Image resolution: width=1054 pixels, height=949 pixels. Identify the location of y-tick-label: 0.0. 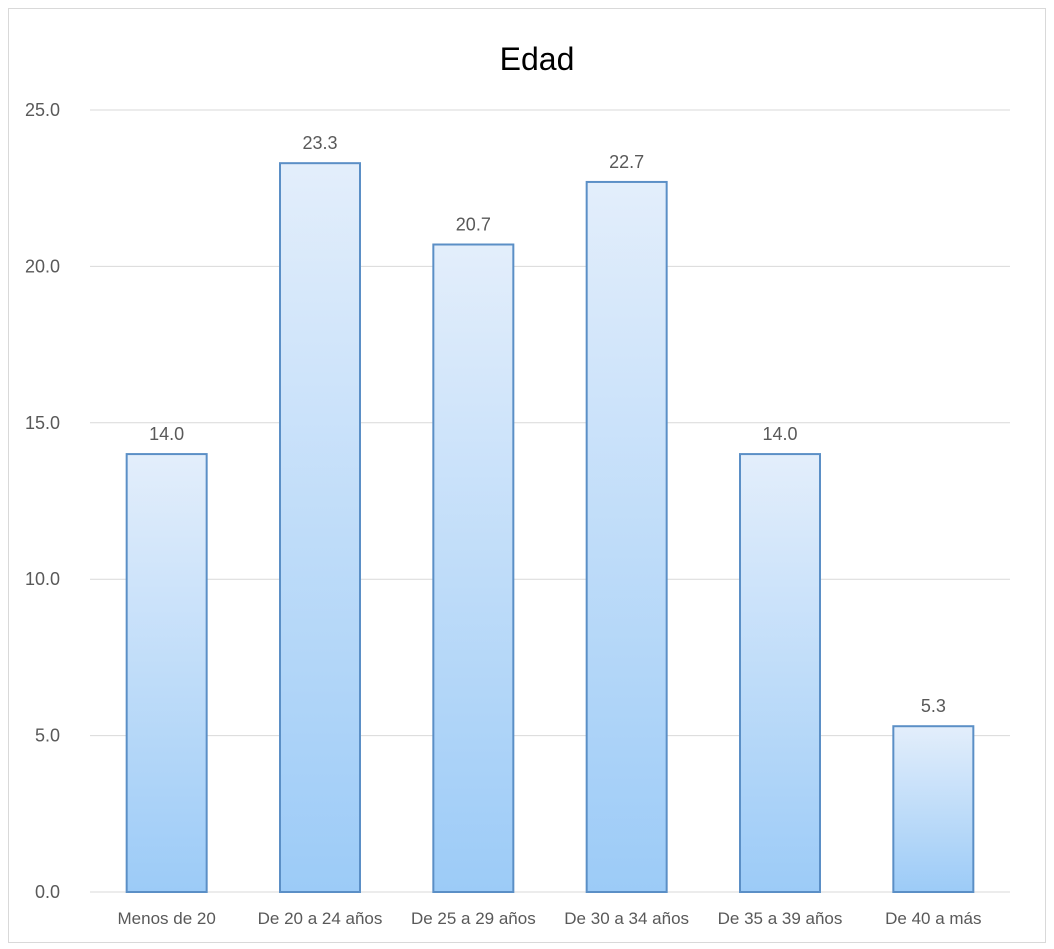
(47, 892).